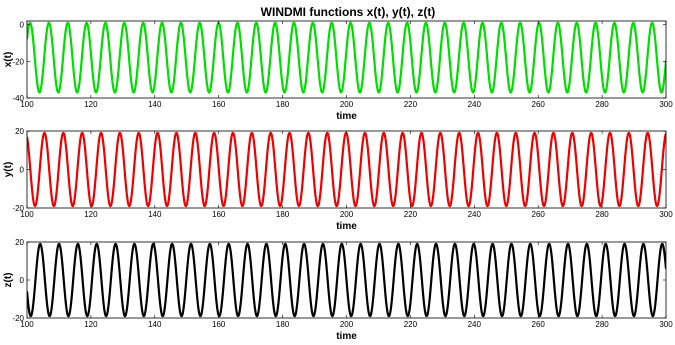 This screenshot has width=675, height=345. I want to click on z-ytick-label: 0, so click(22, 280).